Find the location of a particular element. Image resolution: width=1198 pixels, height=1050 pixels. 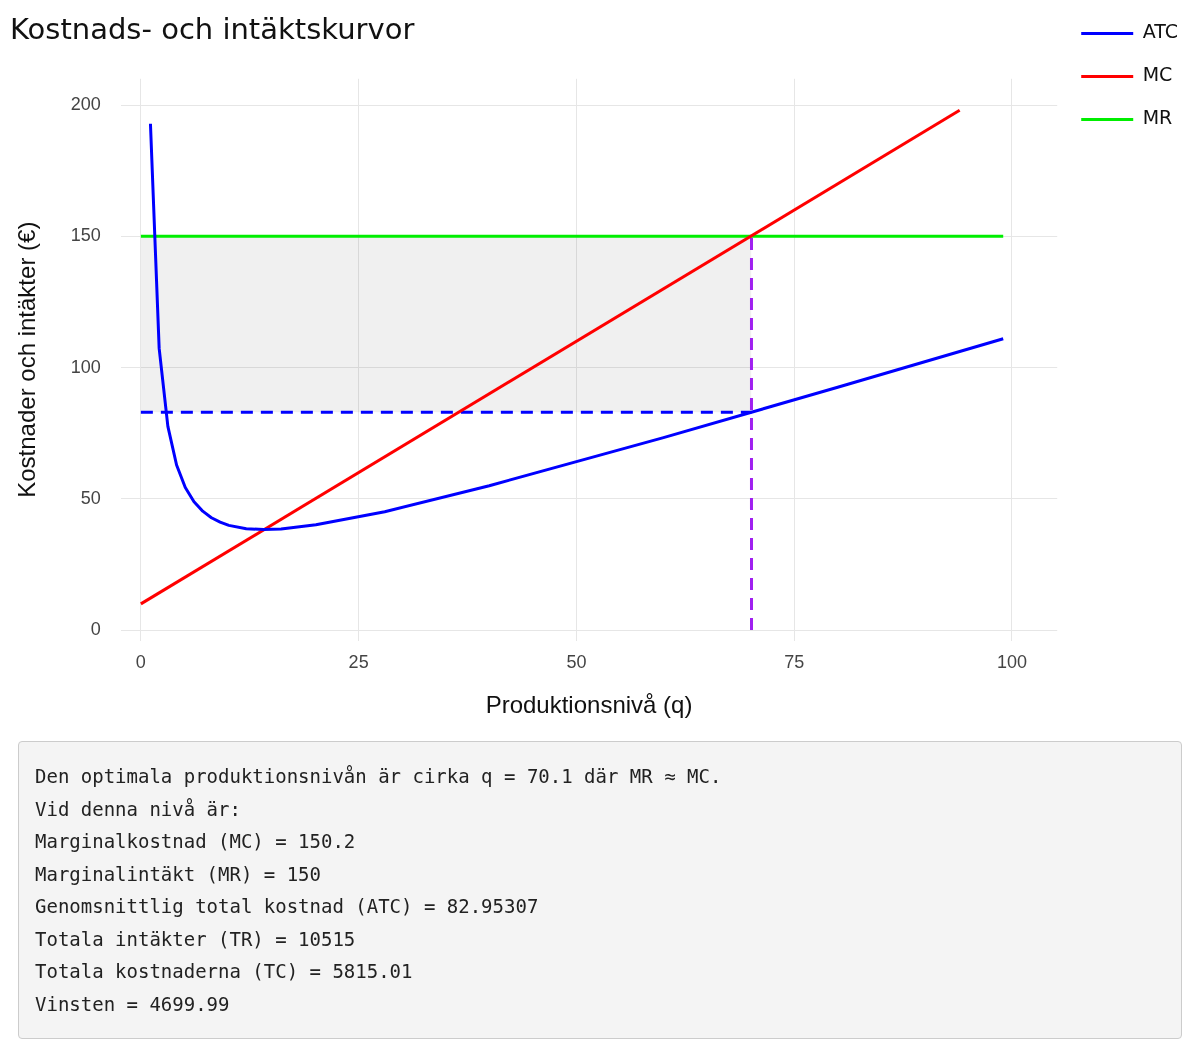

text: Den optimala produktionsnivån är cirka q = 70.1 där MR ≈ MC. is located at coordinates (379, 776).